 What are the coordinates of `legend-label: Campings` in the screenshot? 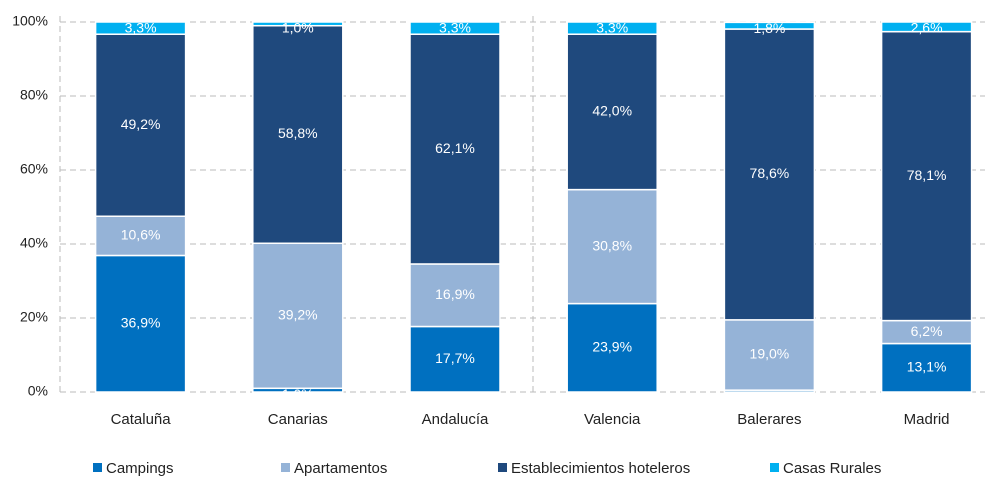 It's located at (140, 468).